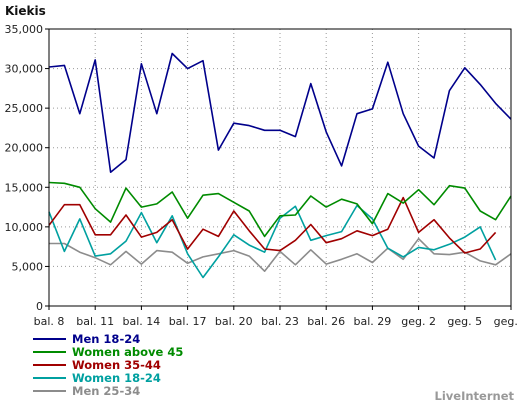 The width and height of the screenshot is (520, 405). Describe the element at coordinates (234, 321) in the screenshot. I see `x-tick-label: bal. 20` at that location.